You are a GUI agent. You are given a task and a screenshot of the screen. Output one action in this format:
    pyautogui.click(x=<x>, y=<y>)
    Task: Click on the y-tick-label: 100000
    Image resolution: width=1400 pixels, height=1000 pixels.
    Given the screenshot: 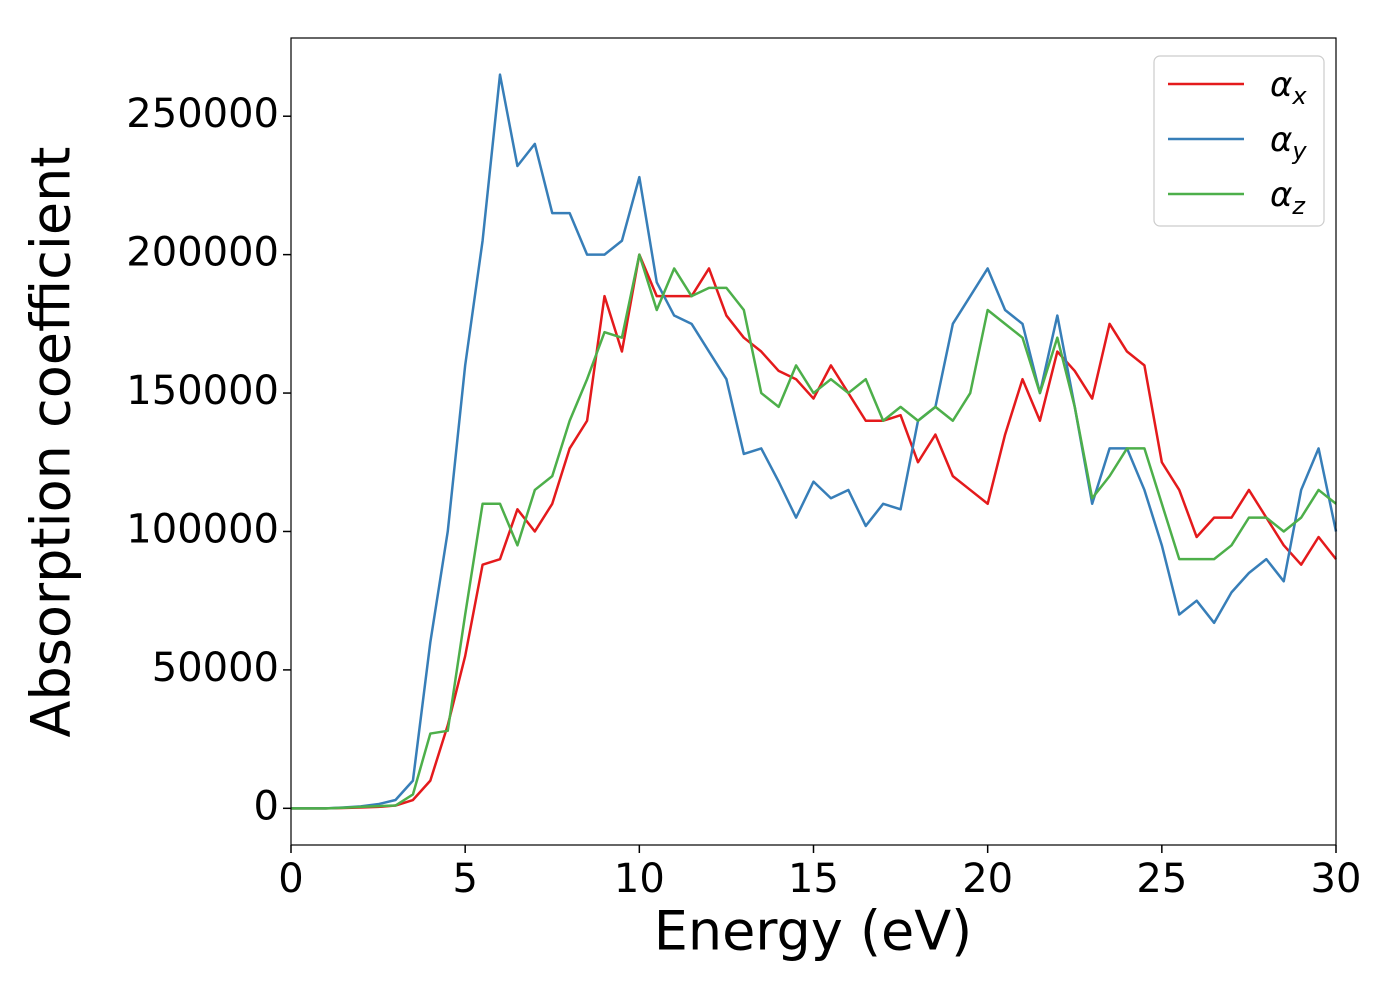 What is the action you would take?
    pyautogui.click(x=202, y=529)
    